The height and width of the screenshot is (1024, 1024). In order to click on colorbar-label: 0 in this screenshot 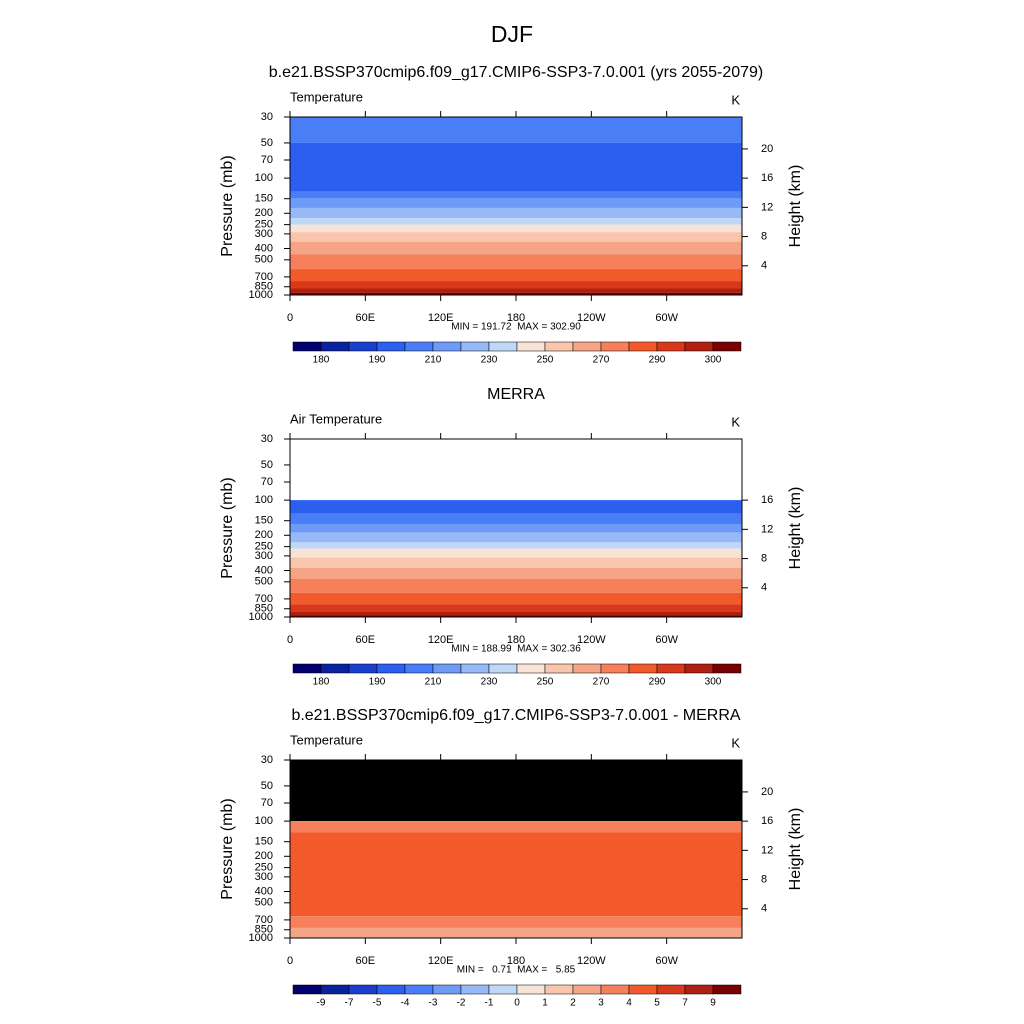, I will do `click(517, 1003)`.